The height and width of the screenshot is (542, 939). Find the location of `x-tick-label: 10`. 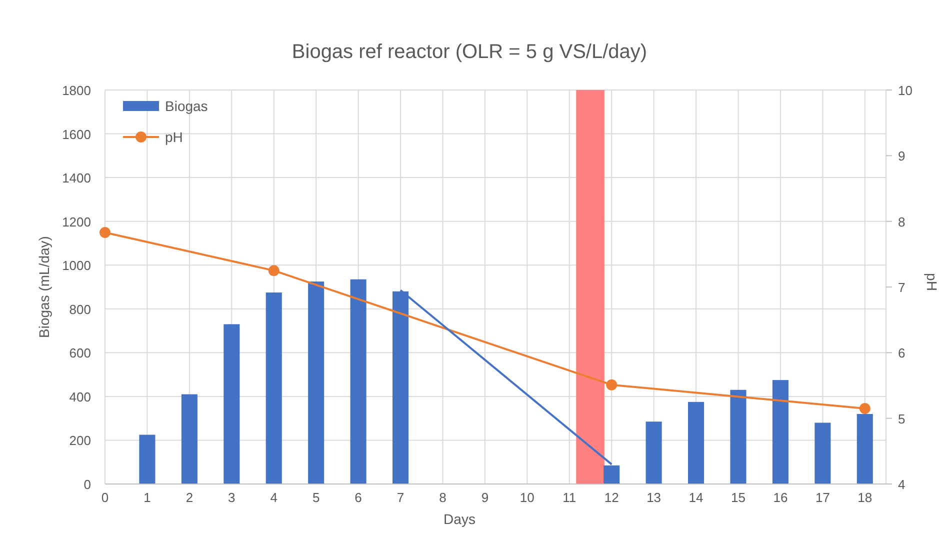

x-tick-label: 10 is located at coordinates (527, 497).